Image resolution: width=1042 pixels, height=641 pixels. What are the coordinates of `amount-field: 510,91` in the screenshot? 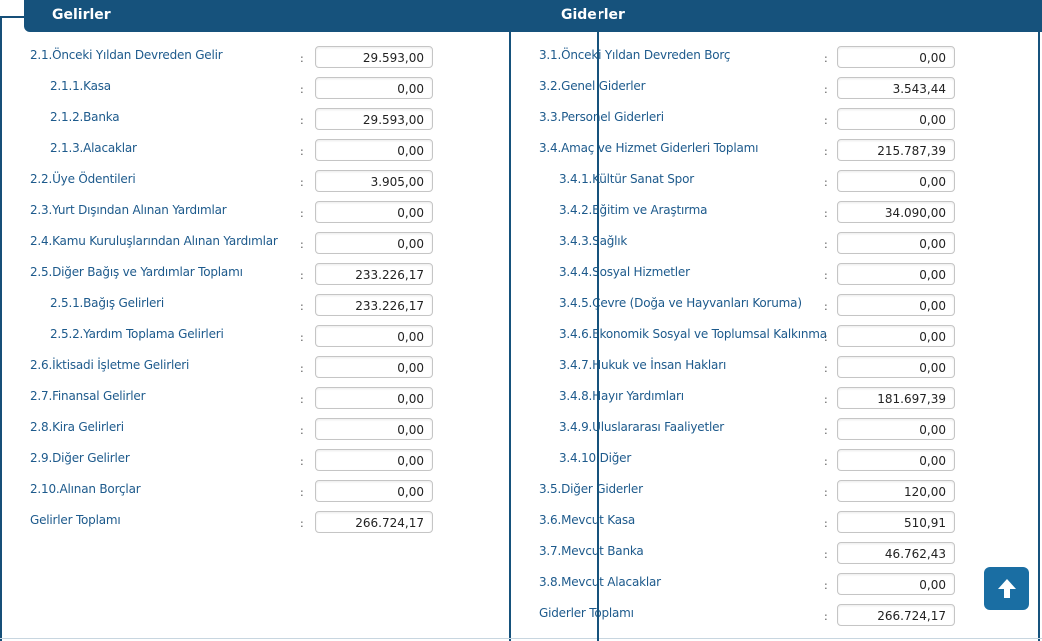 It's located at (896, 522).